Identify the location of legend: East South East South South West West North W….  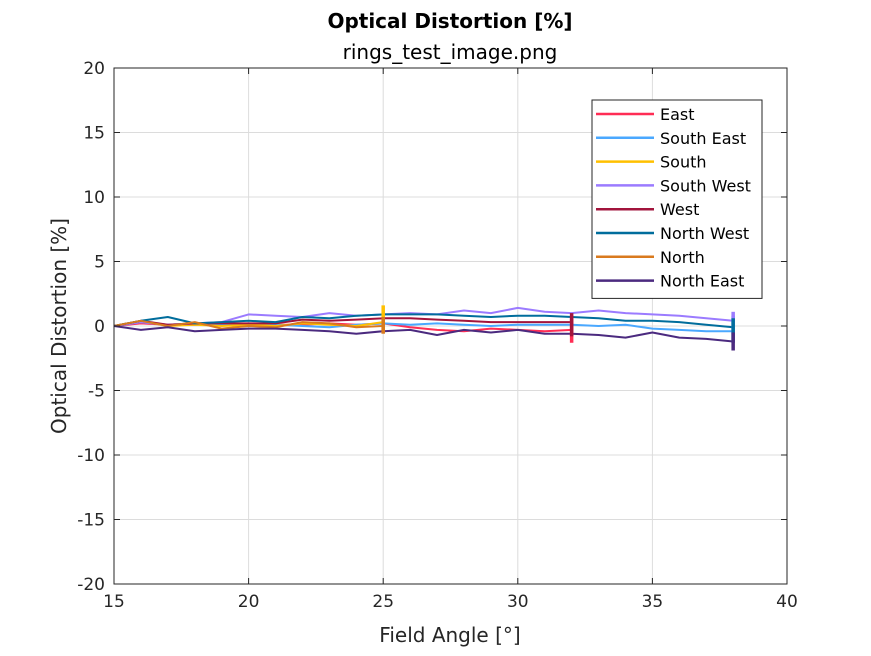
(677, 199).